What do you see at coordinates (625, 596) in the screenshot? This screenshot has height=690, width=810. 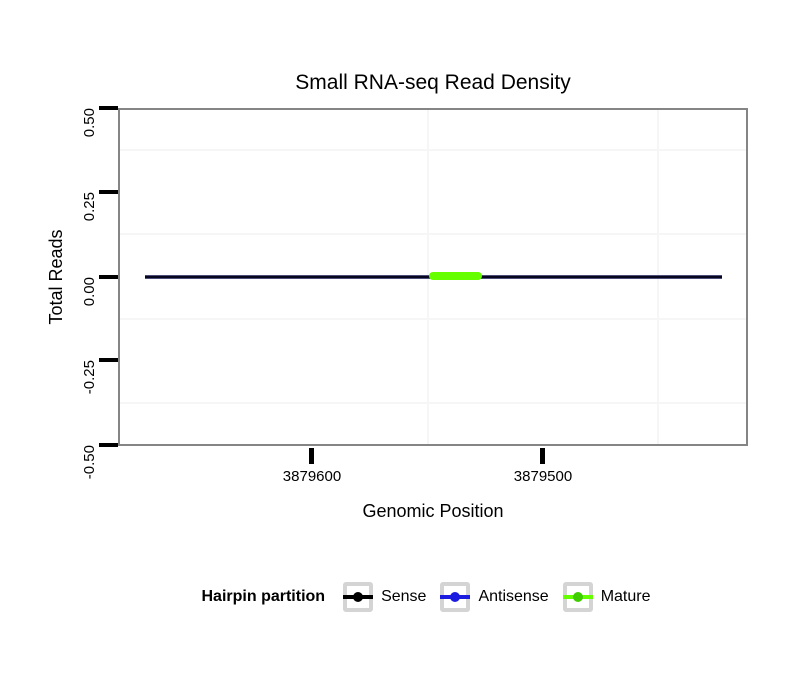 I see `legend-label-mature: Mature` at bounding box center [625, 596].